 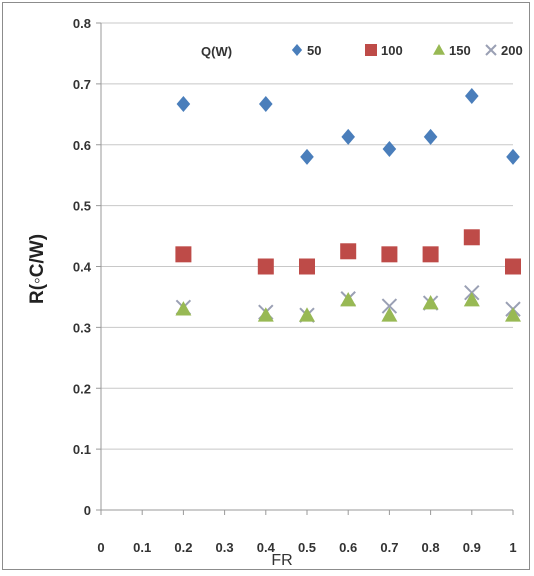 What do you see at coordinates (87, 510) in the screenshot?
I see `y-tick-label: 0` at bounding box center [87, 510].